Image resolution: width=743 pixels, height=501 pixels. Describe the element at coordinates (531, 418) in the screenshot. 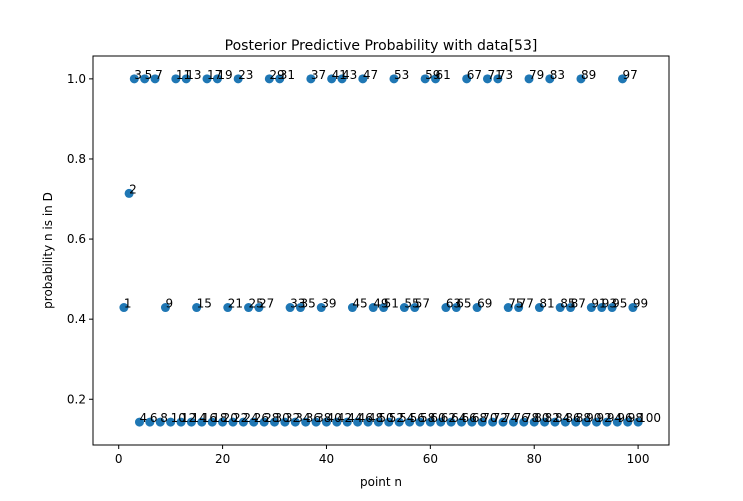

I see `point-label: 78` at that location.